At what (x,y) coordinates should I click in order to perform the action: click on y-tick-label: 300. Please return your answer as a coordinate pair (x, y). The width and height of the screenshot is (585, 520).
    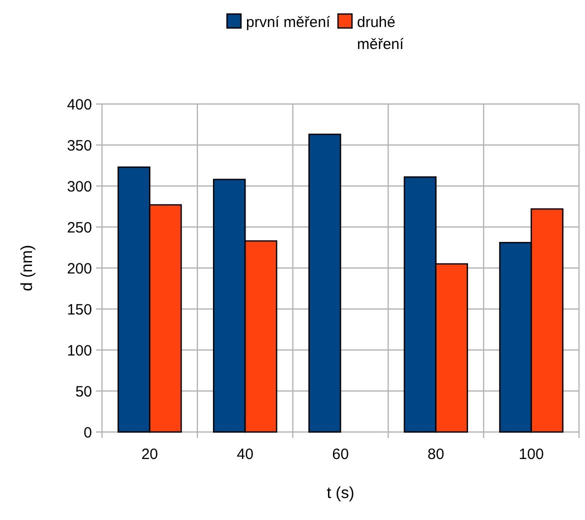
    Looking at the image, I should click on (79, 187).